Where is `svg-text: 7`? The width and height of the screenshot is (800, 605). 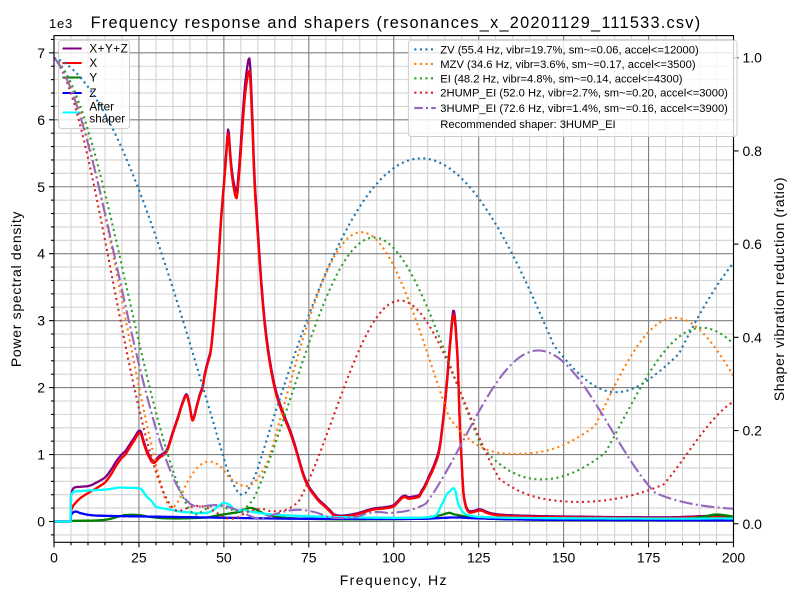 svg-text: 7 is located at coordinates (41, 53).